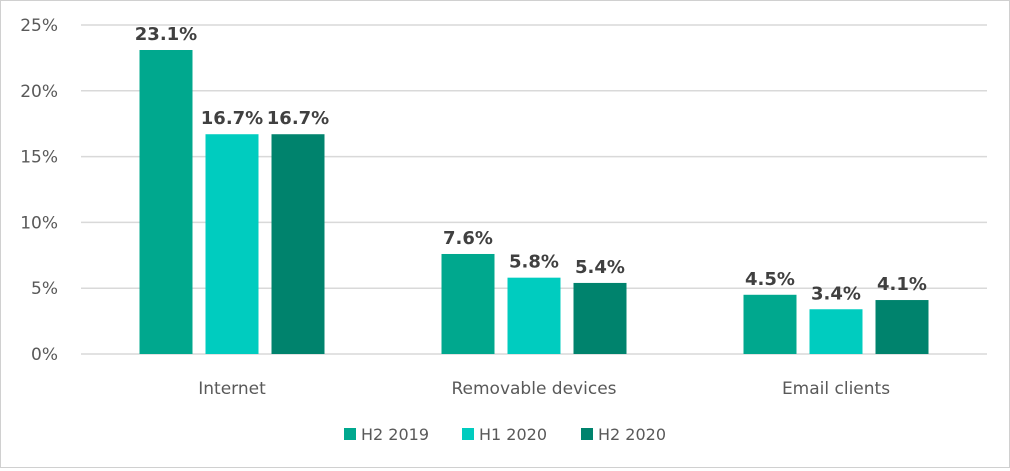  What do you see at coordinates (39, 92) in the screenshot?
I see `y-tick-label: 20%` at bounding box center [39, 92].